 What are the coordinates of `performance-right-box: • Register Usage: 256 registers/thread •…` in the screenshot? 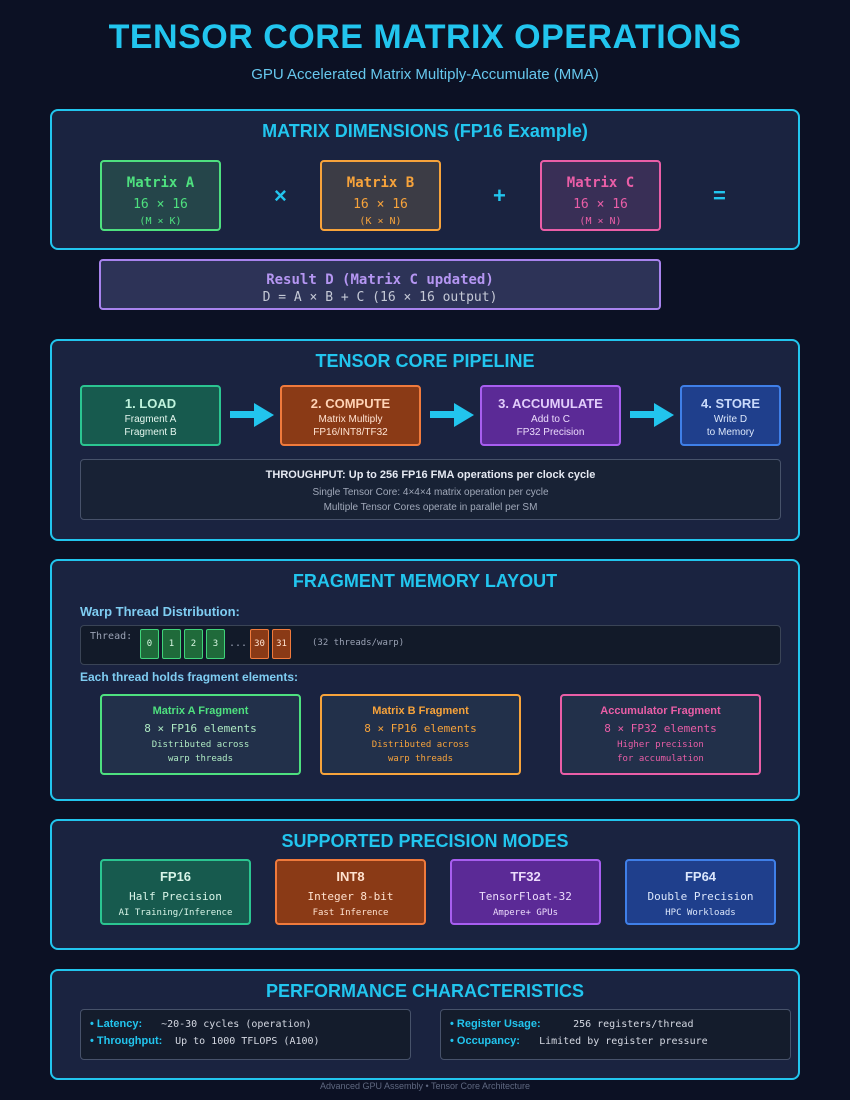 It's located at (615, 1034).